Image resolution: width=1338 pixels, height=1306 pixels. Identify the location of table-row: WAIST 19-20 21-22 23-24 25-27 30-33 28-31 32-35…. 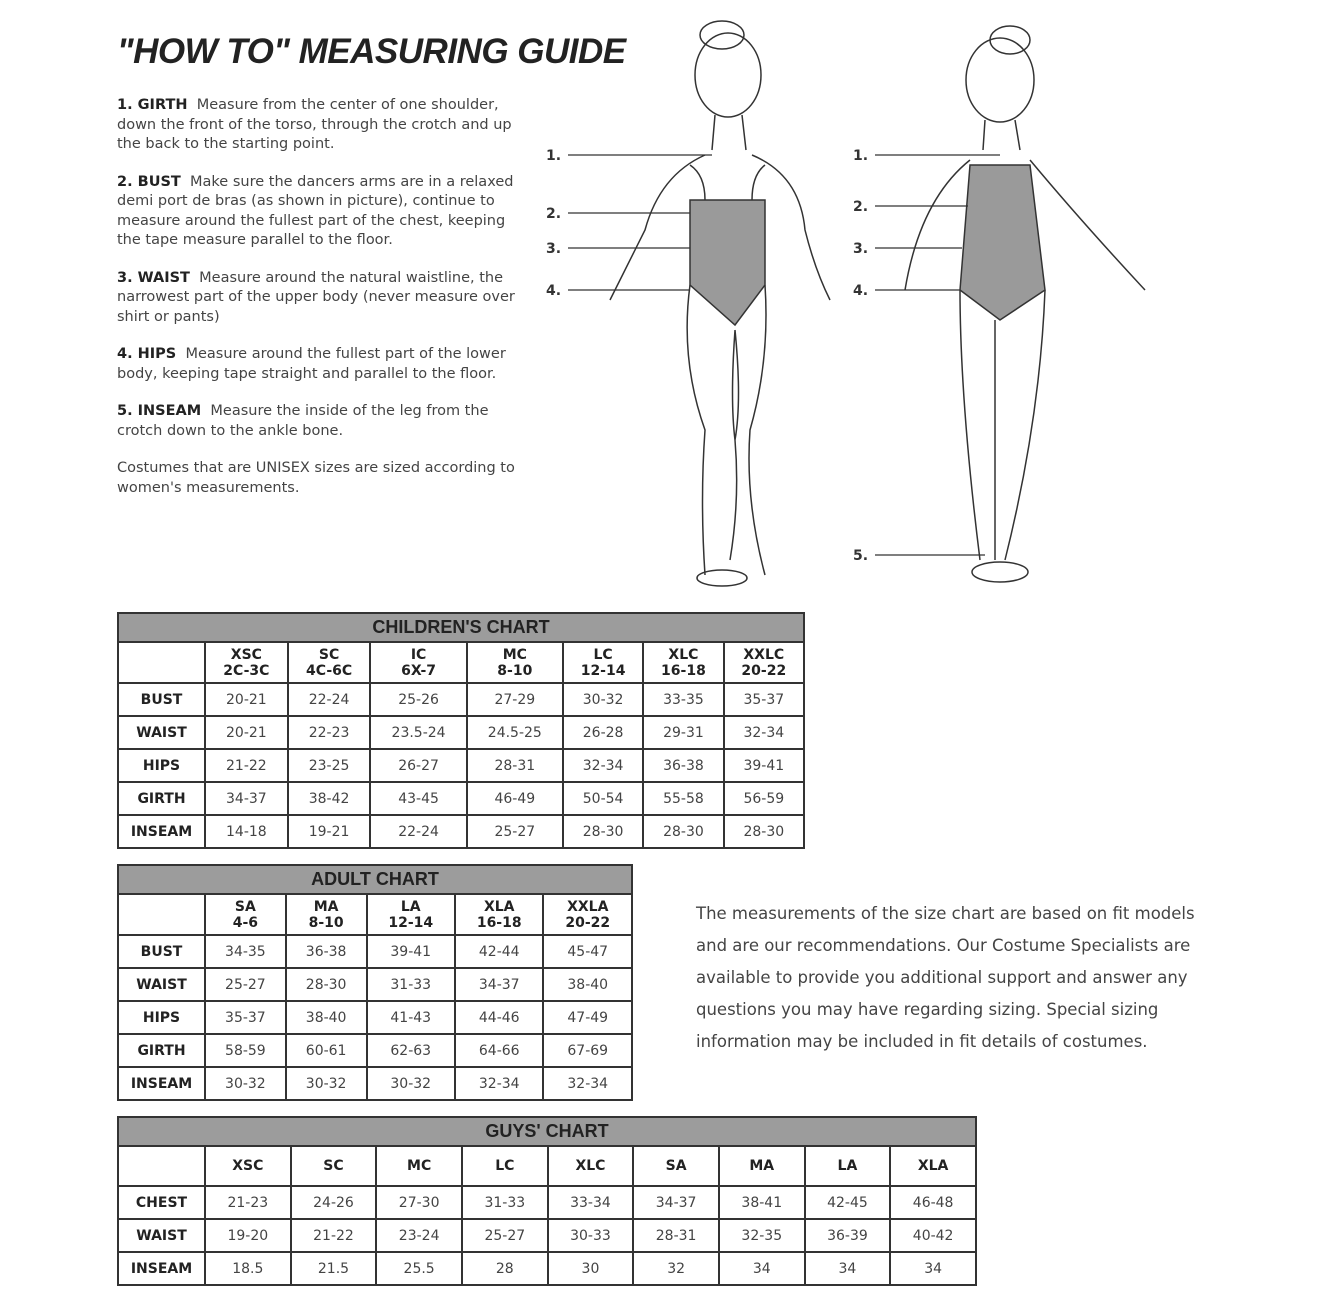
(547, 1235).